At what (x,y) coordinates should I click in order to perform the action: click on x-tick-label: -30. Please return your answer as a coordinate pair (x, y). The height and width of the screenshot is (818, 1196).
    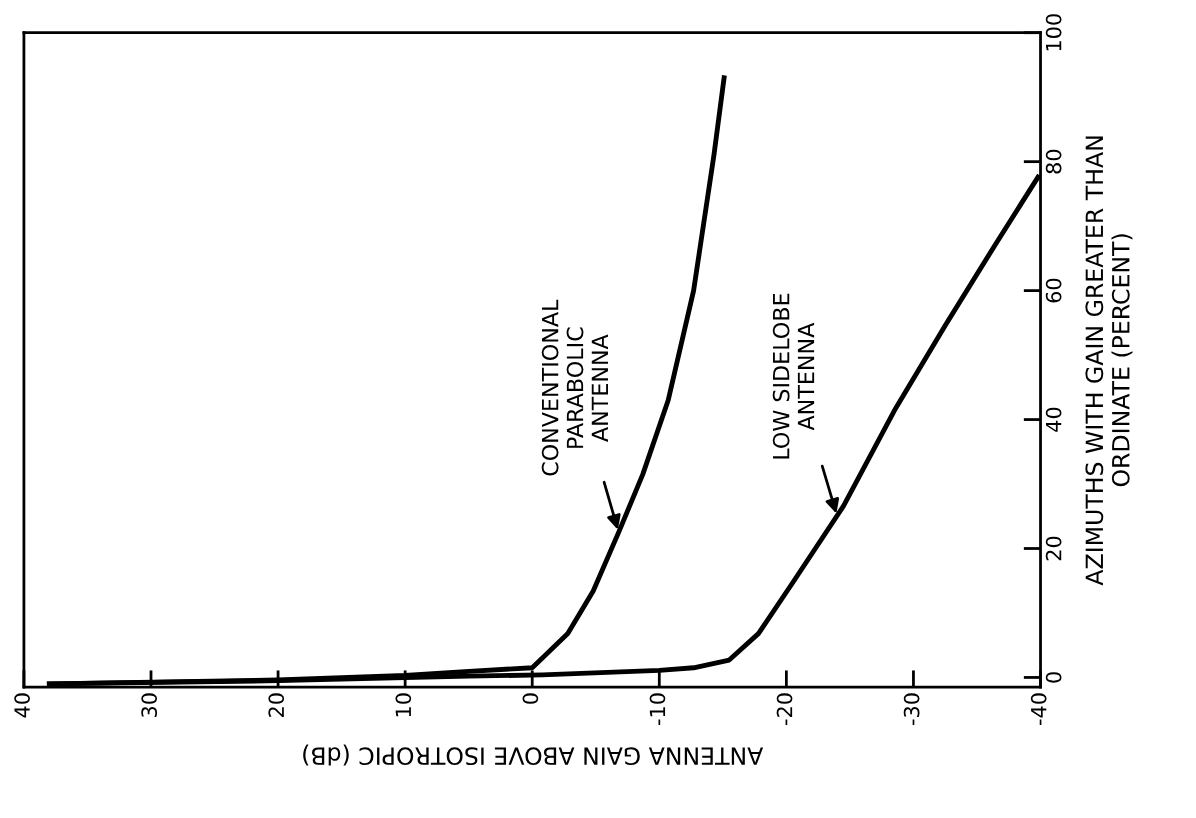
    Looking at the image, I should click on (911, 709).